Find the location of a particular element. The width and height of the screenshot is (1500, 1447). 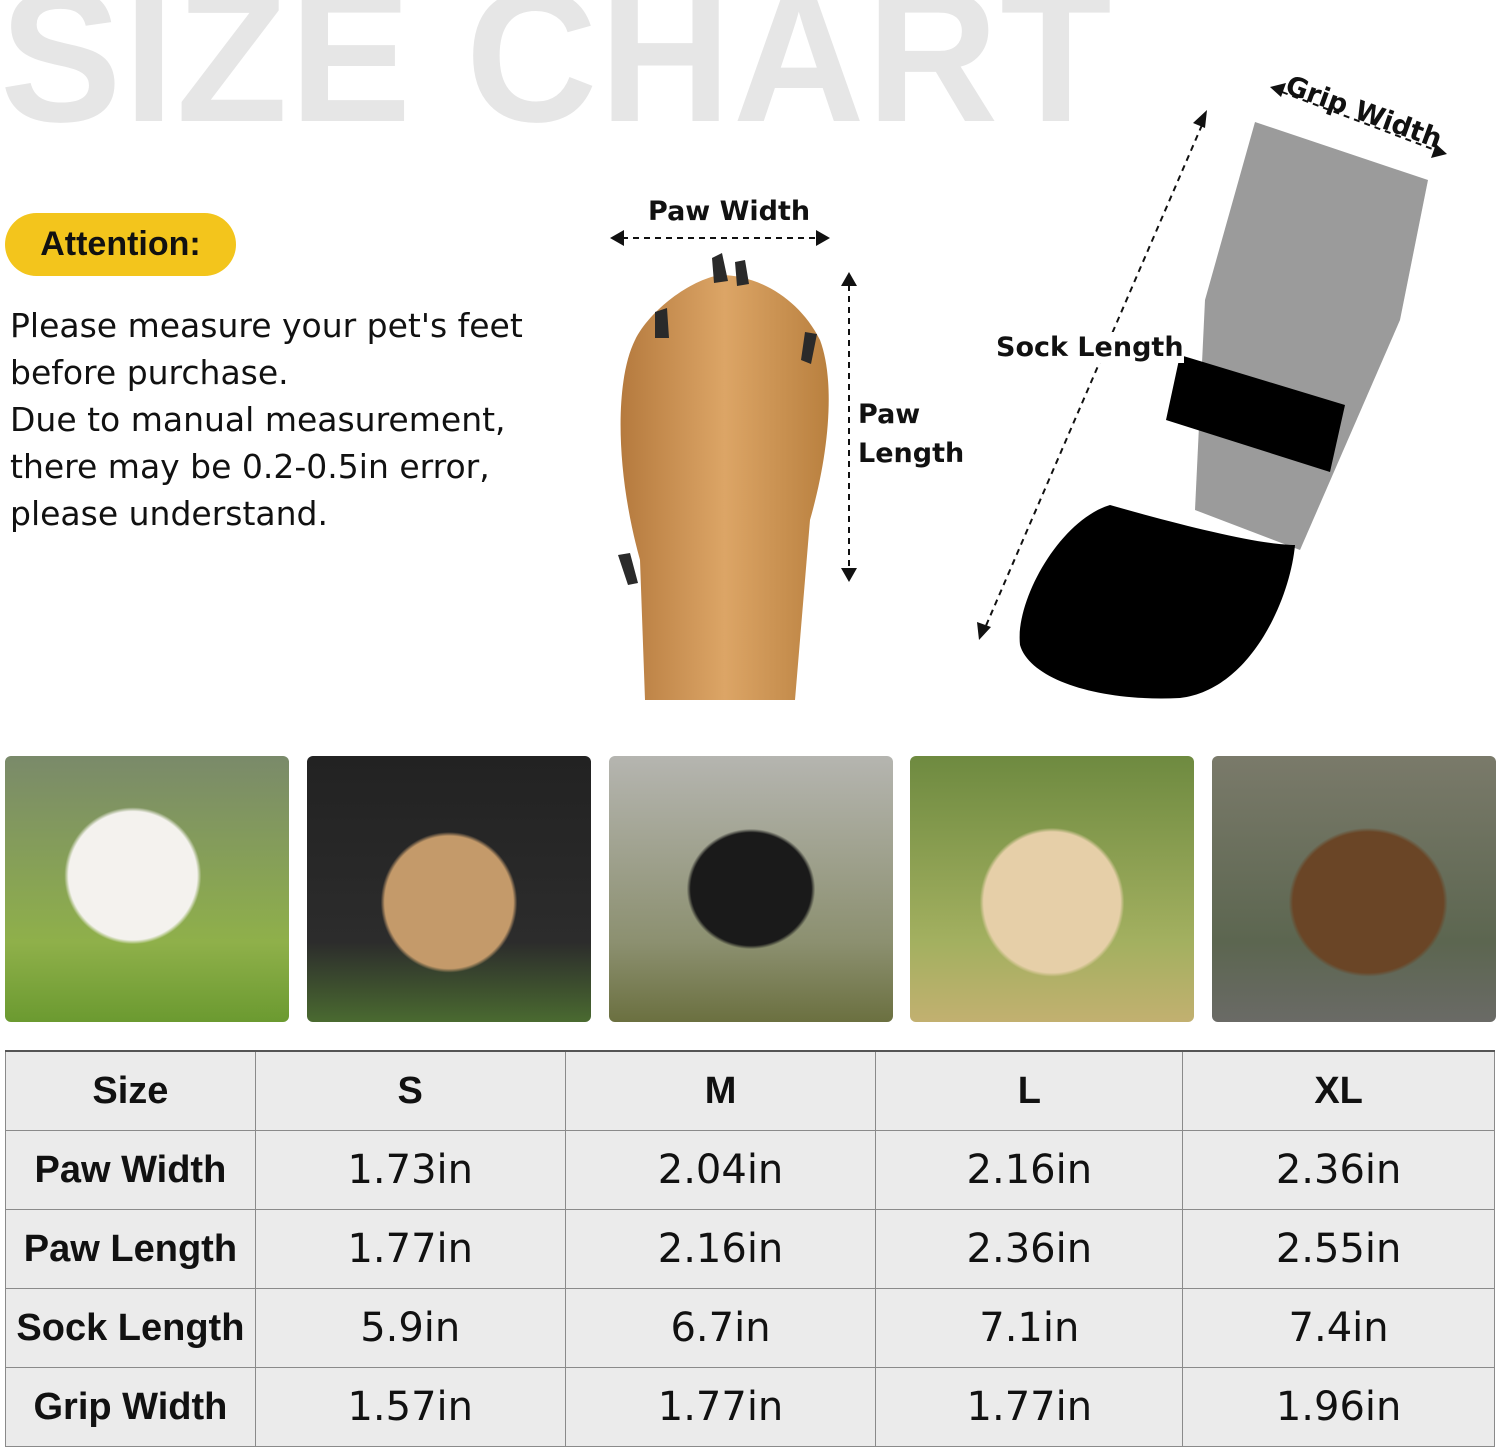

cell: 5.9in is located at coordinates (410, 1328).